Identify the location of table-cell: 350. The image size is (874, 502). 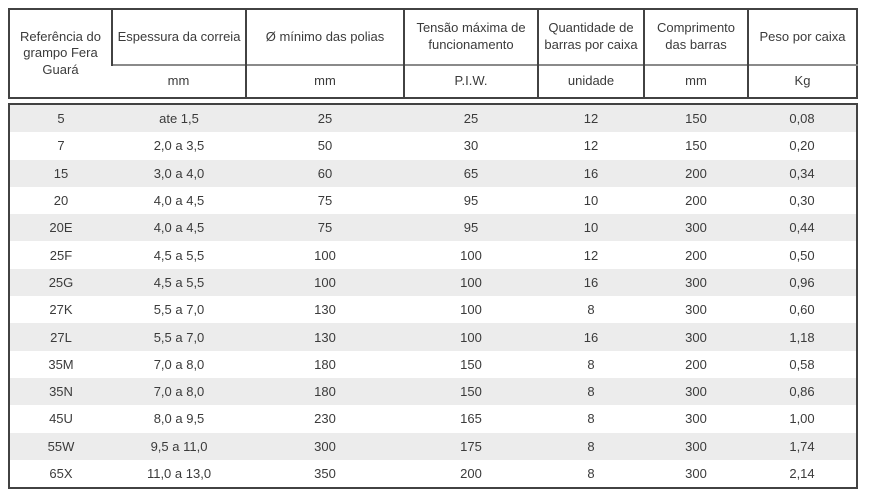
(325, 473).